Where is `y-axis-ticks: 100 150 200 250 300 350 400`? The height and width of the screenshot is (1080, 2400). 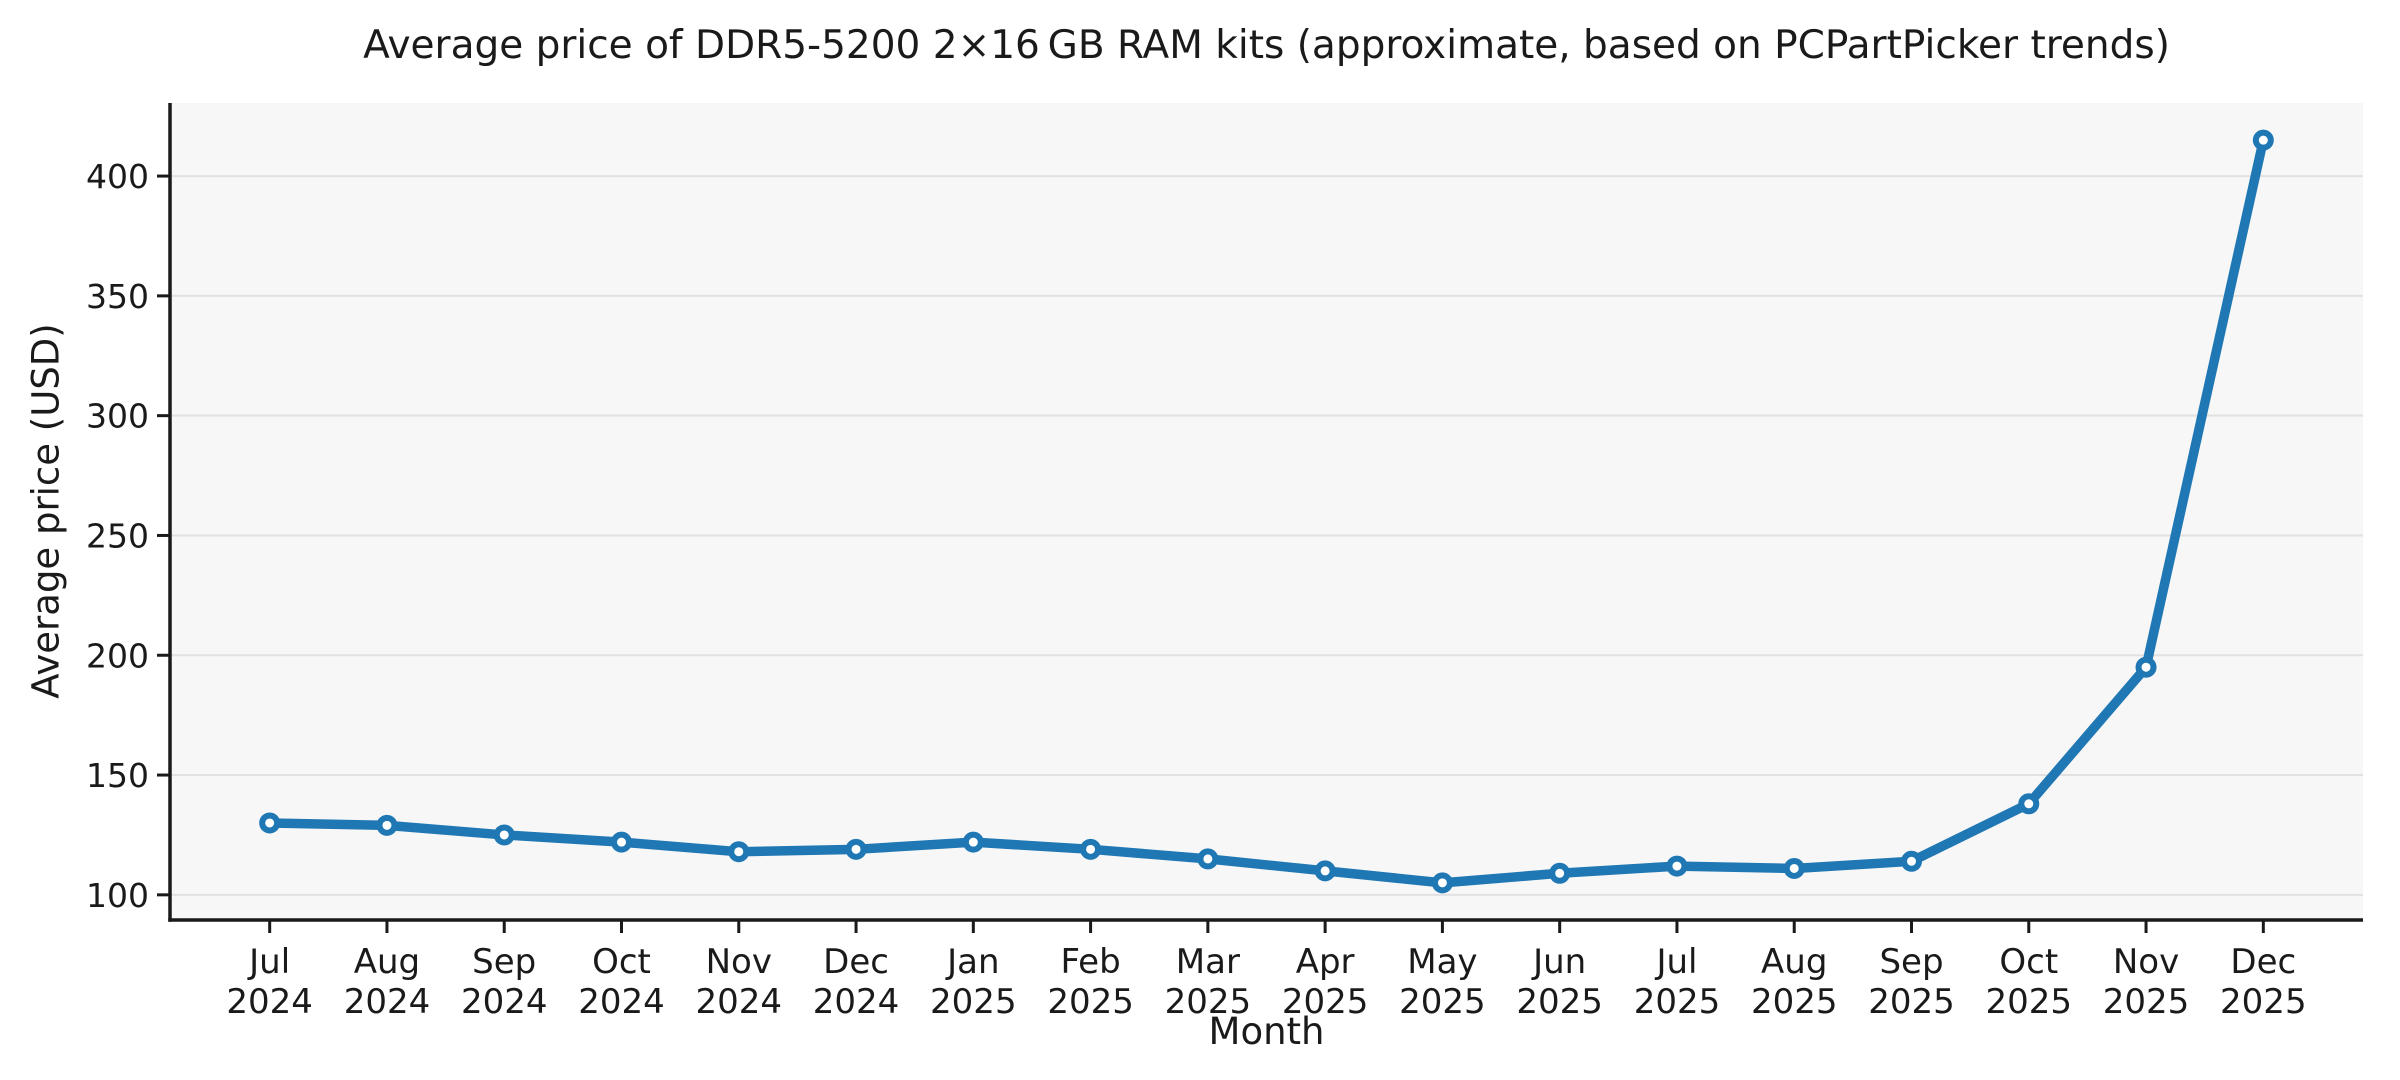
y-axis-ticks: 100 150 200 250 300 350 400 is located at coordinates (128, 536).